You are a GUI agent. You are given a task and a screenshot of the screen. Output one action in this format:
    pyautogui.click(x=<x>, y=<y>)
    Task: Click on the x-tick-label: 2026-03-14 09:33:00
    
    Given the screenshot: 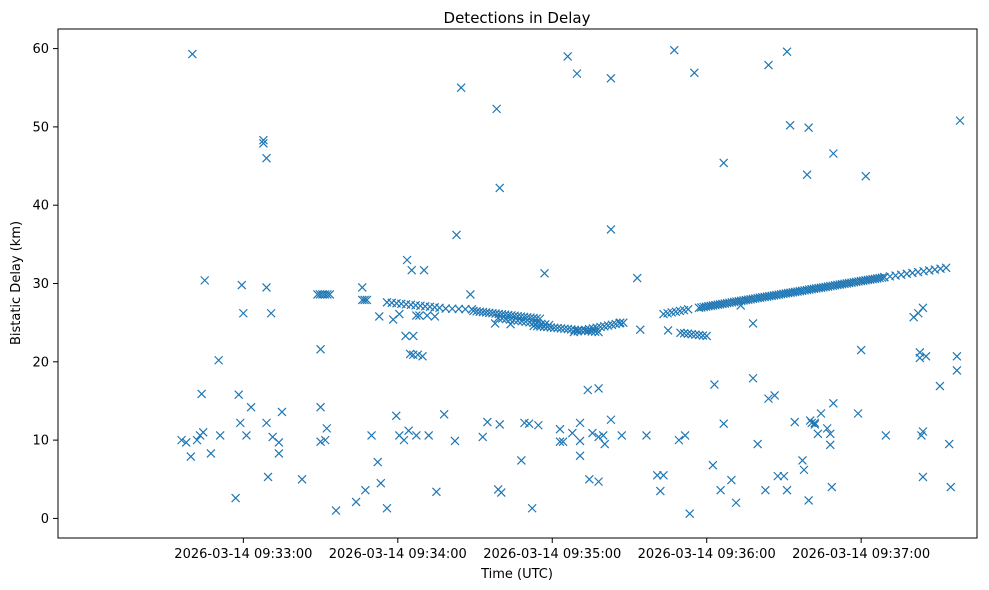 What is the action you would take?
    pyautogui.click(x=243, y=554)
    